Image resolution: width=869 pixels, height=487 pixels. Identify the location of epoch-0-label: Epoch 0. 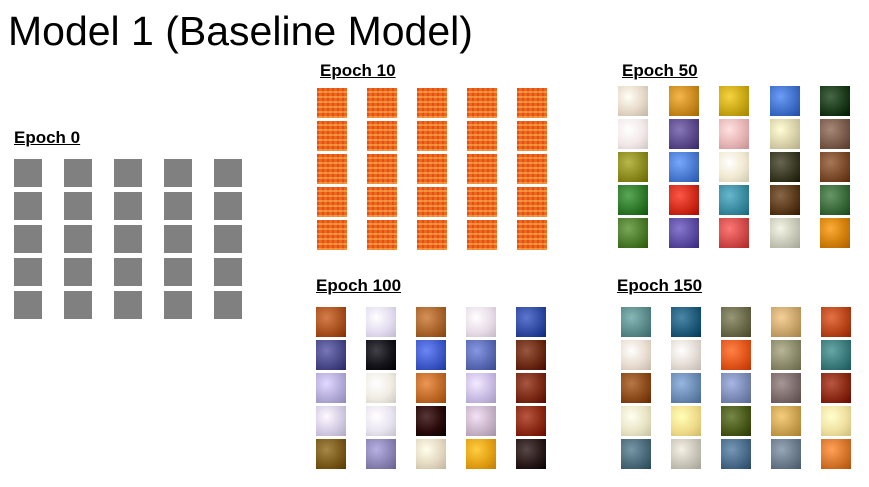
(47, 137).